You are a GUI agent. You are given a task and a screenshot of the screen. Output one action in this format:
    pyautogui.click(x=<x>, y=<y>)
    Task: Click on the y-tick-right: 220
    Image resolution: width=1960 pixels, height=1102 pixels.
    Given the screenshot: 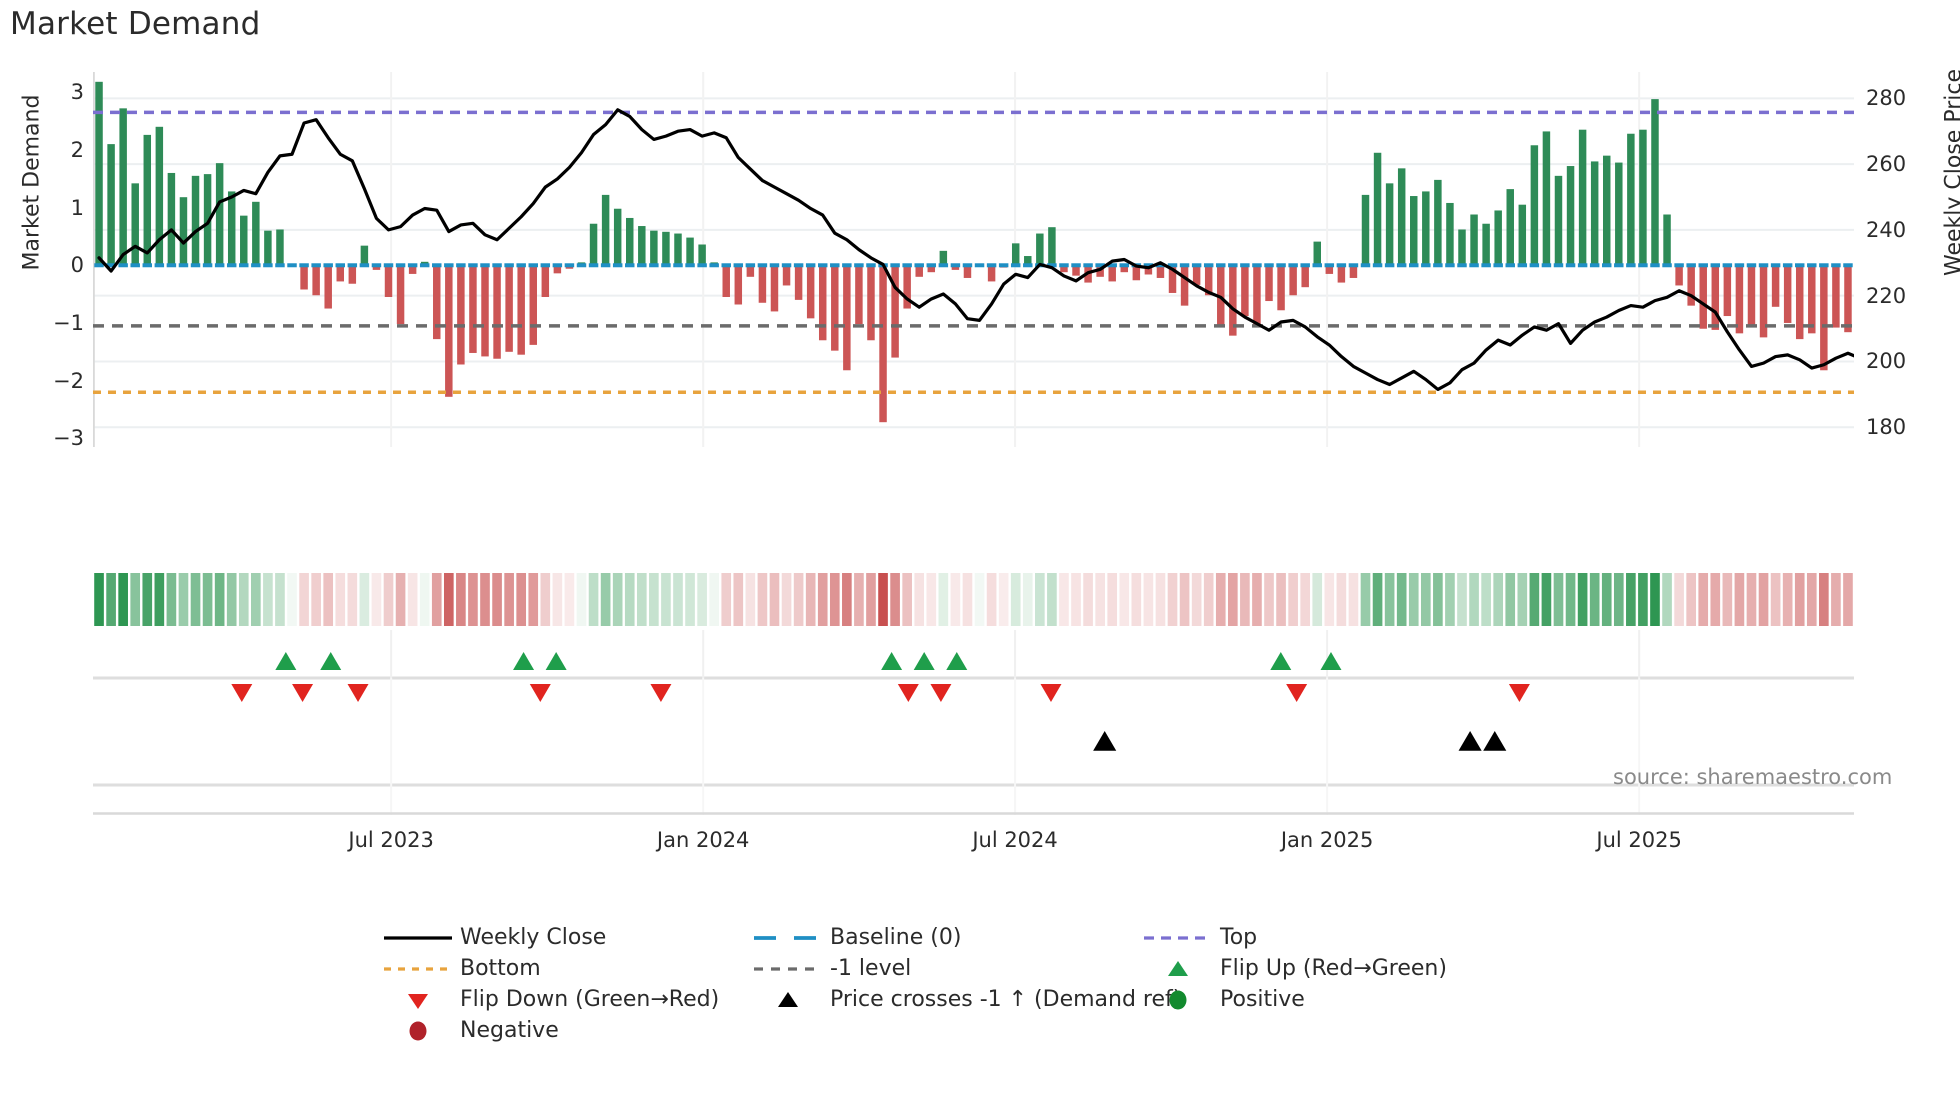 What is the action you would take?
    pyautogui.click(x=1886, y=295)
    